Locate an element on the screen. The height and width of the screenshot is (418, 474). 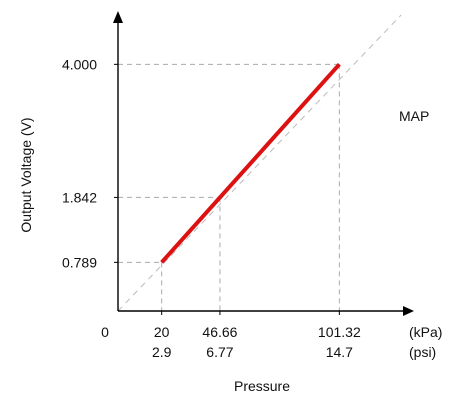
x-tick-labels: 20 2.9 46.66 6.77 101.32 14.7 is located at coordinates (256, 335).